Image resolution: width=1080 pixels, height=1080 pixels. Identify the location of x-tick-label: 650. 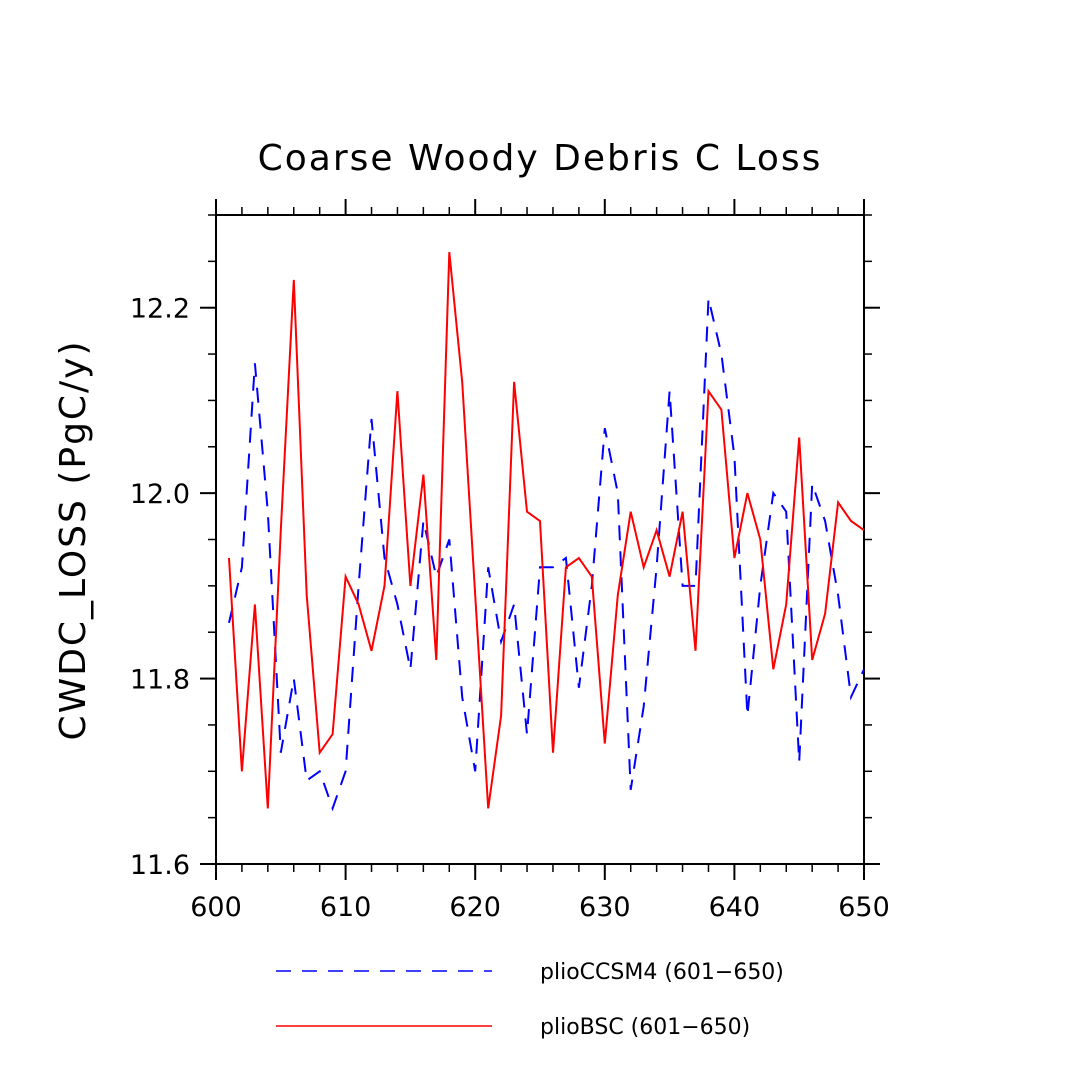
(864, 907).